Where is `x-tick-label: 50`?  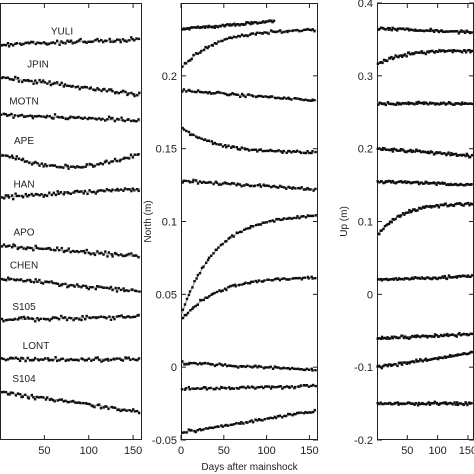
x-tick-label: 50 is located at coordinates (44, 451).